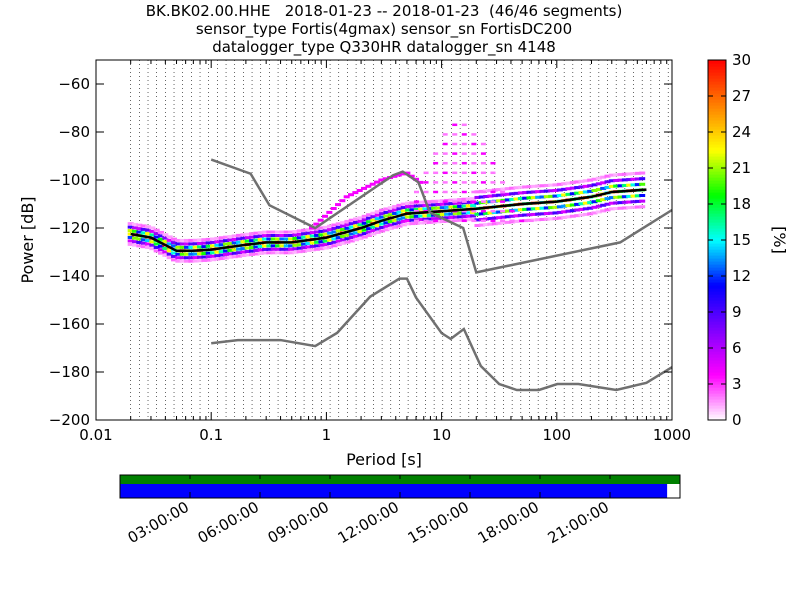  I want to click on colorbar-gradient, so click(717, 240).